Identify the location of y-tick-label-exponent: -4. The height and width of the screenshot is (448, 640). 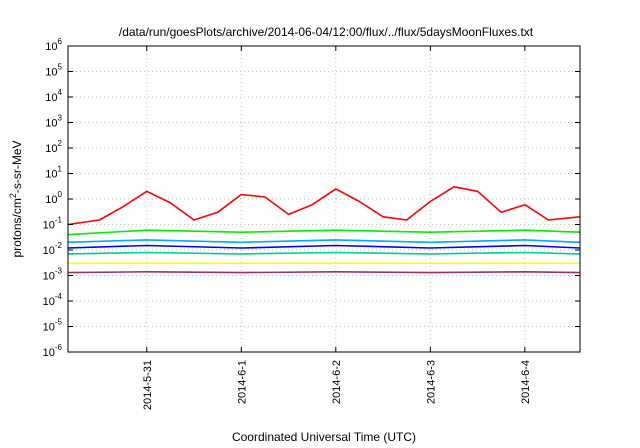
(59, 296).